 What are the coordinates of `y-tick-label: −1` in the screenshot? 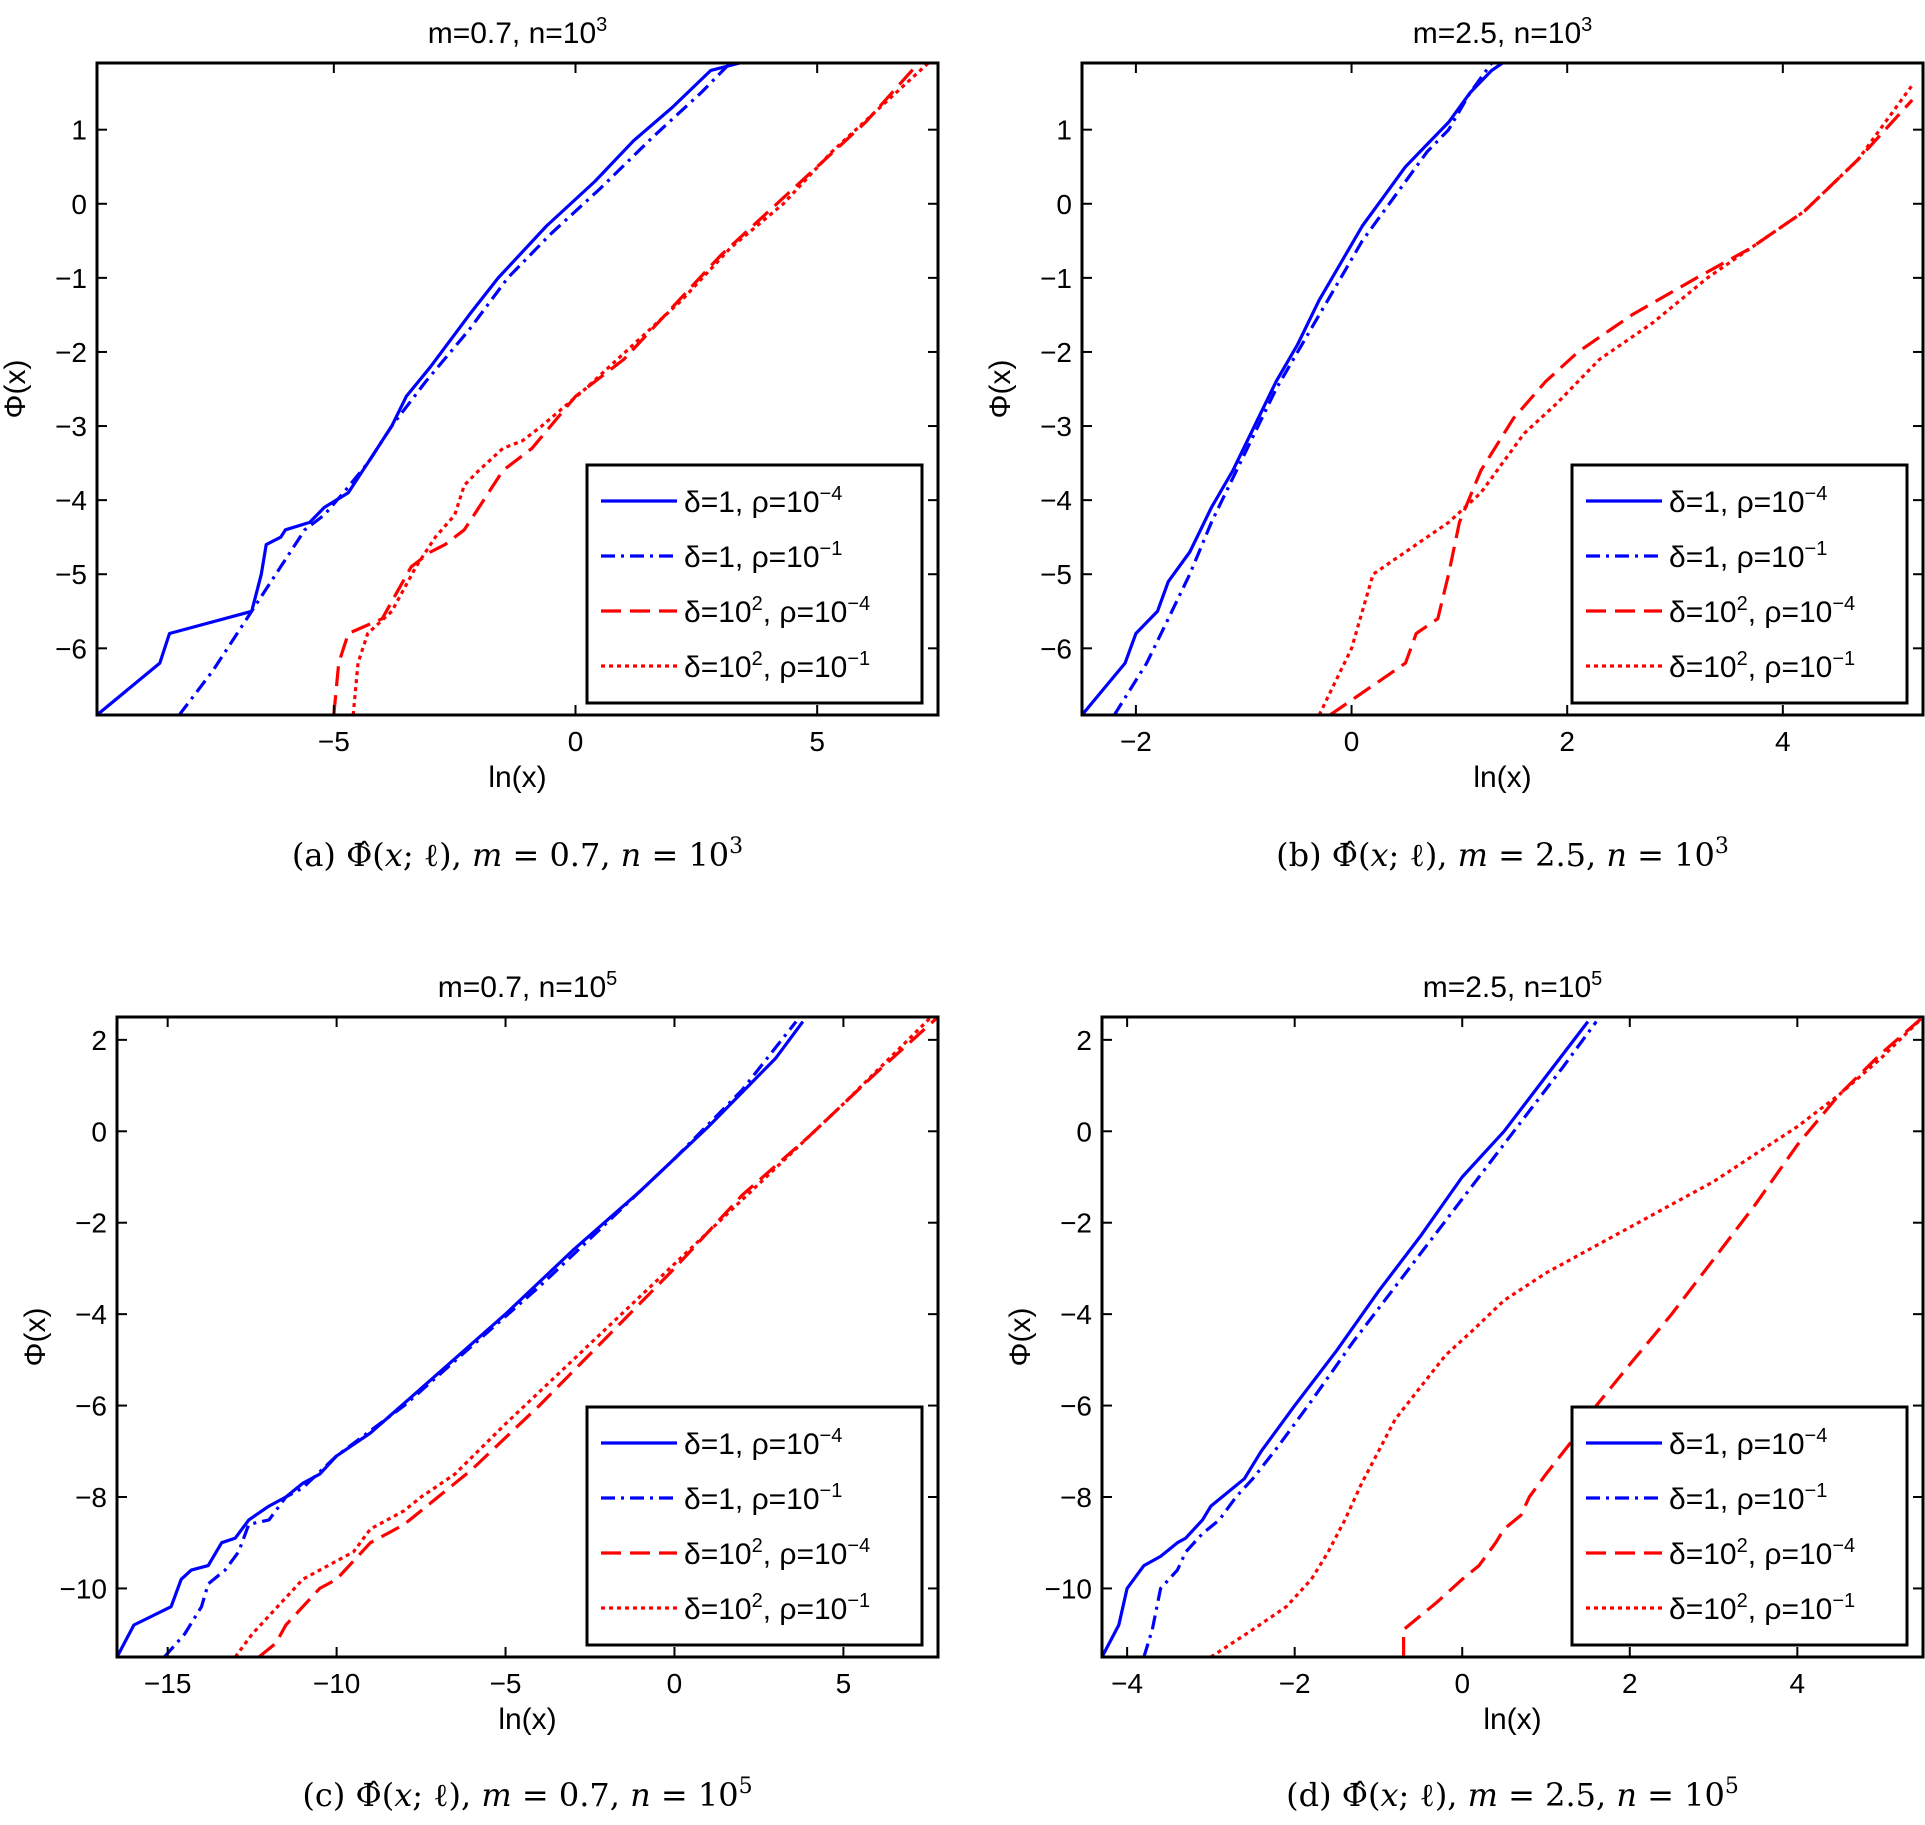 It's located at (71, 278).